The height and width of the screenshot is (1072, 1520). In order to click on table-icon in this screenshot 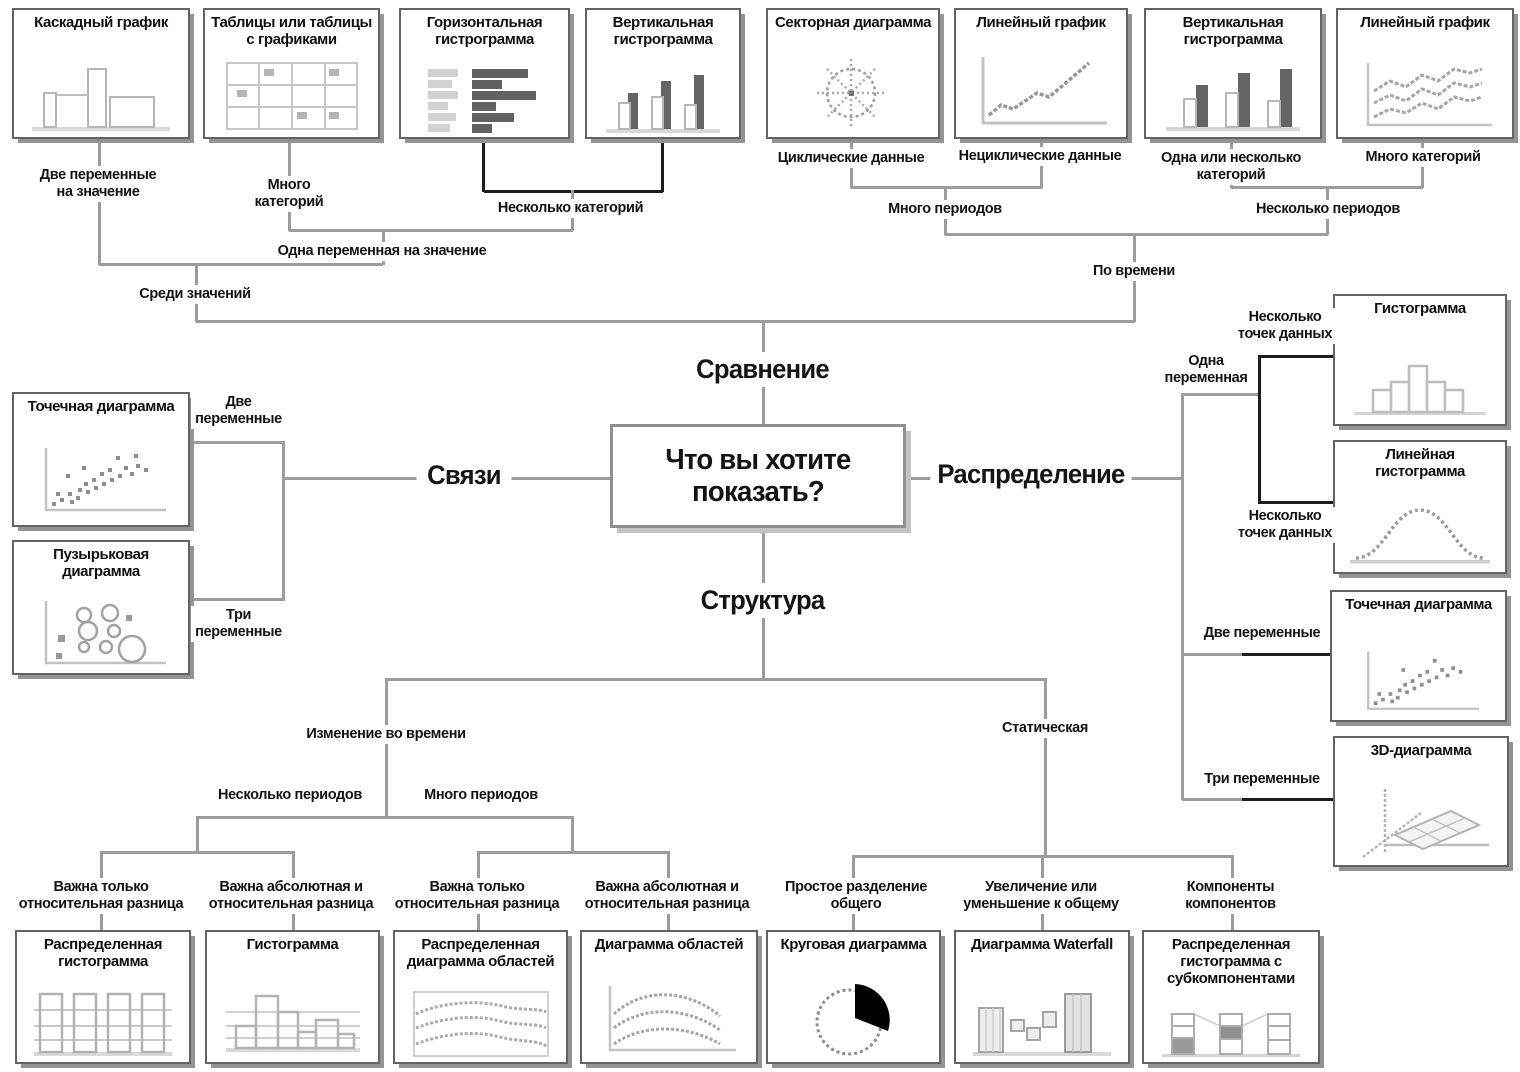, I will do `click(291, 96)`.